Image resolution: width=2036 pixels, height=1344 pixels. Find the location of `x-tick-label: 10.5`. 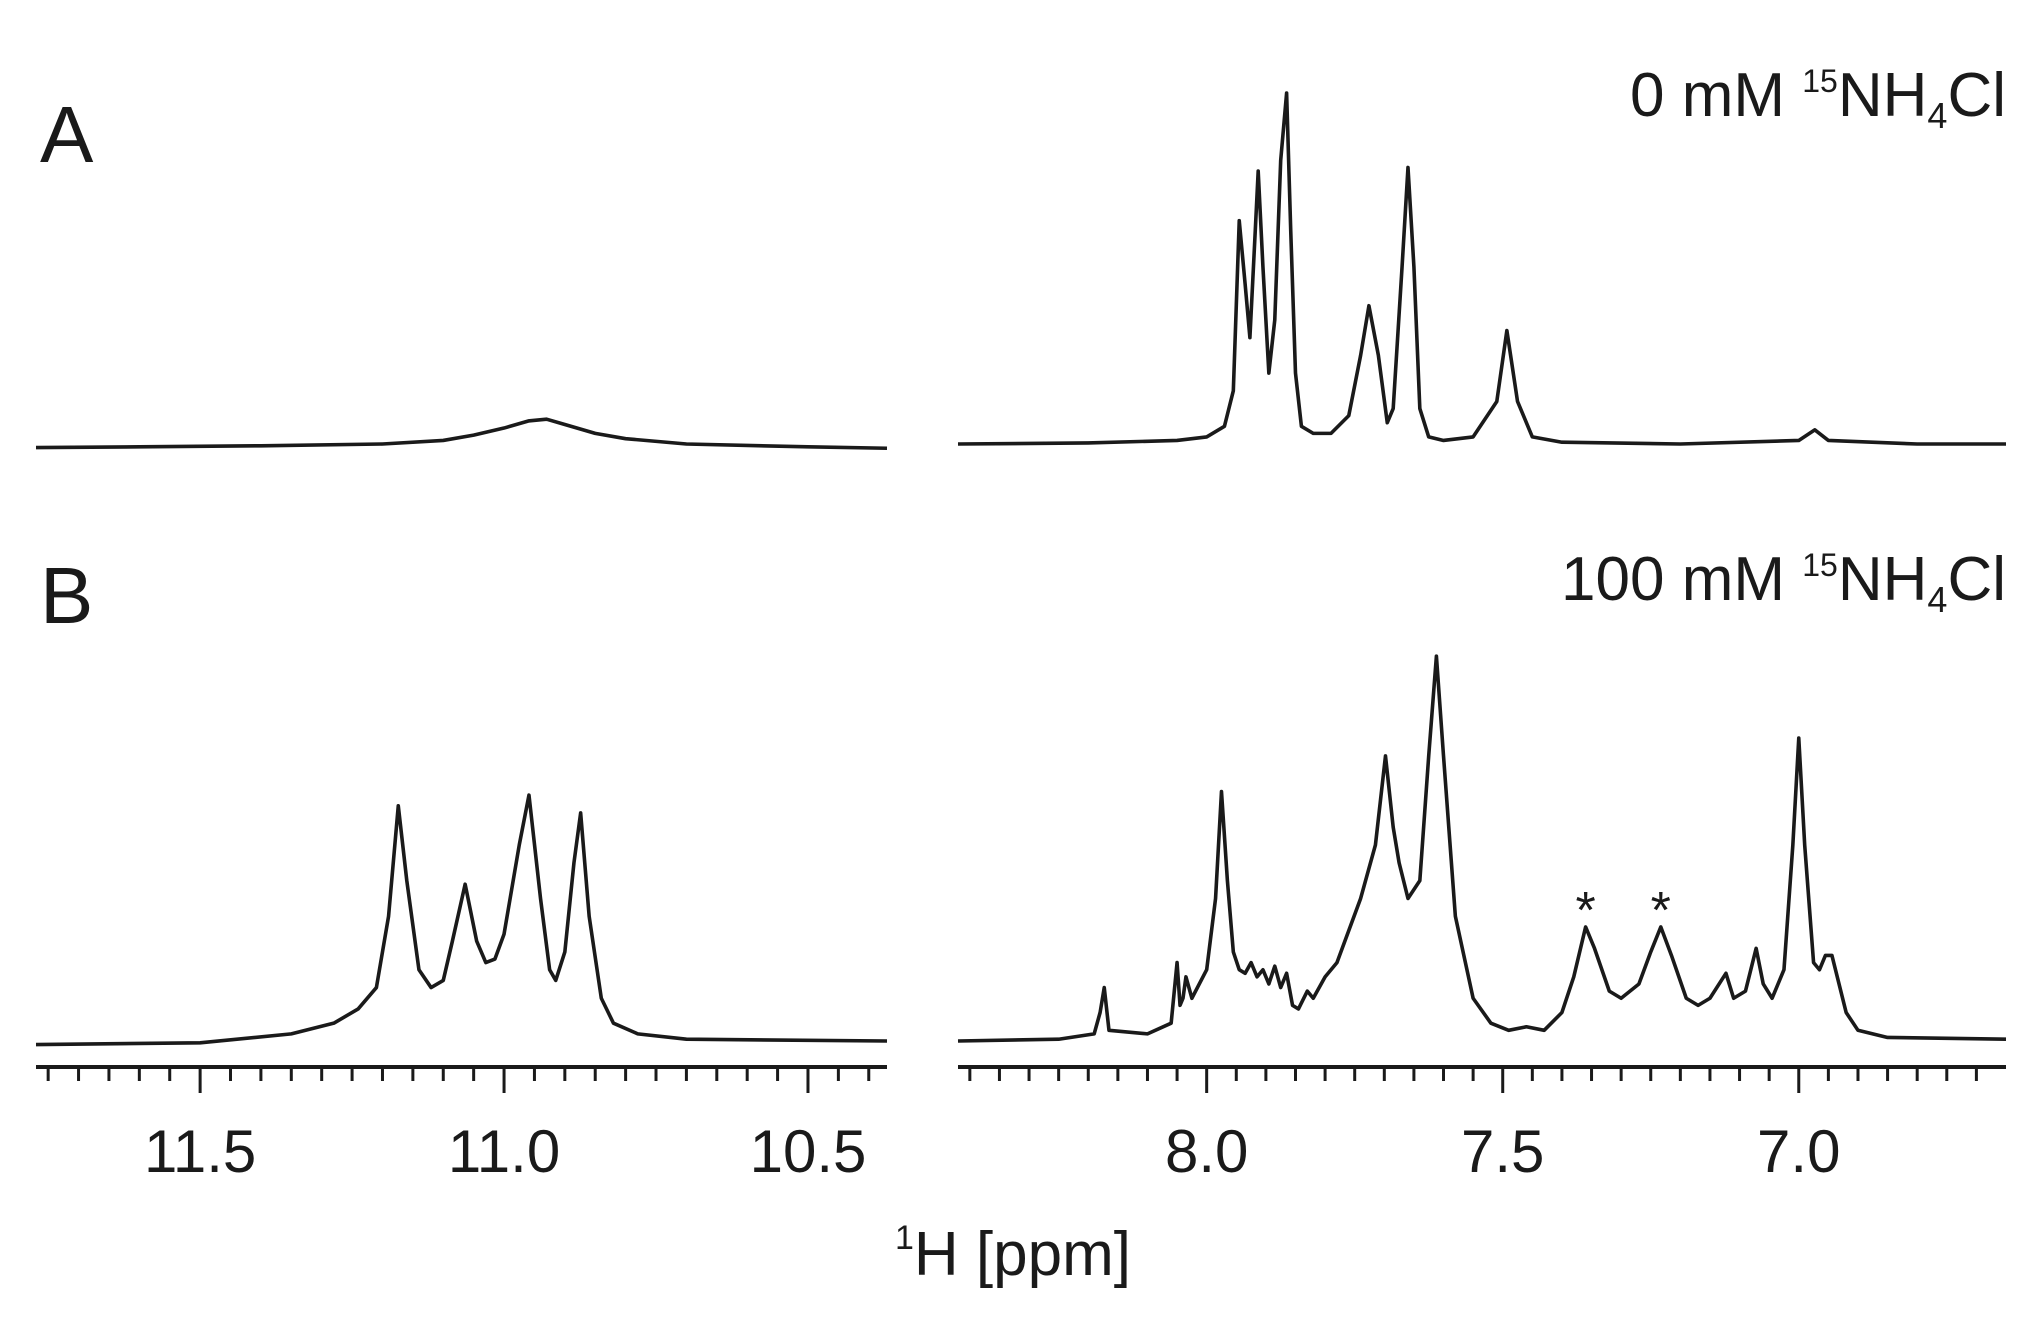

x-tick-label: 10.5 is located at coordinates (808, 1151).